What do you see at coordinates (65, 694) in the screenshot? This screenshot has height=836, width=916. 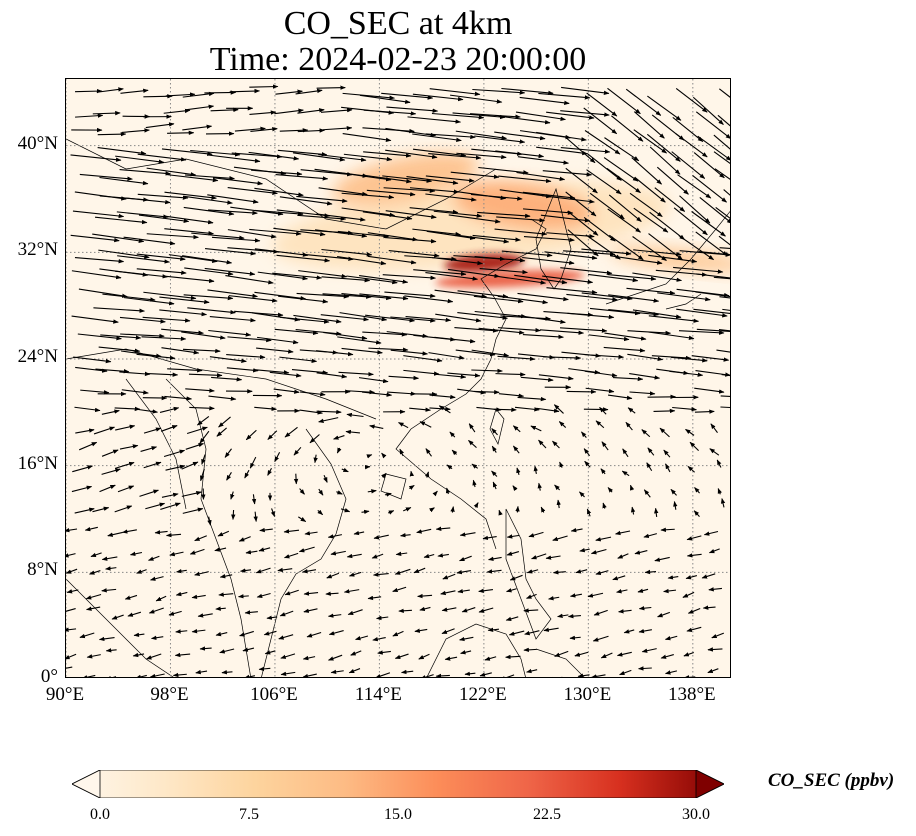 I see `x-tick-label: 90°E` at bounding box center [65, 694].